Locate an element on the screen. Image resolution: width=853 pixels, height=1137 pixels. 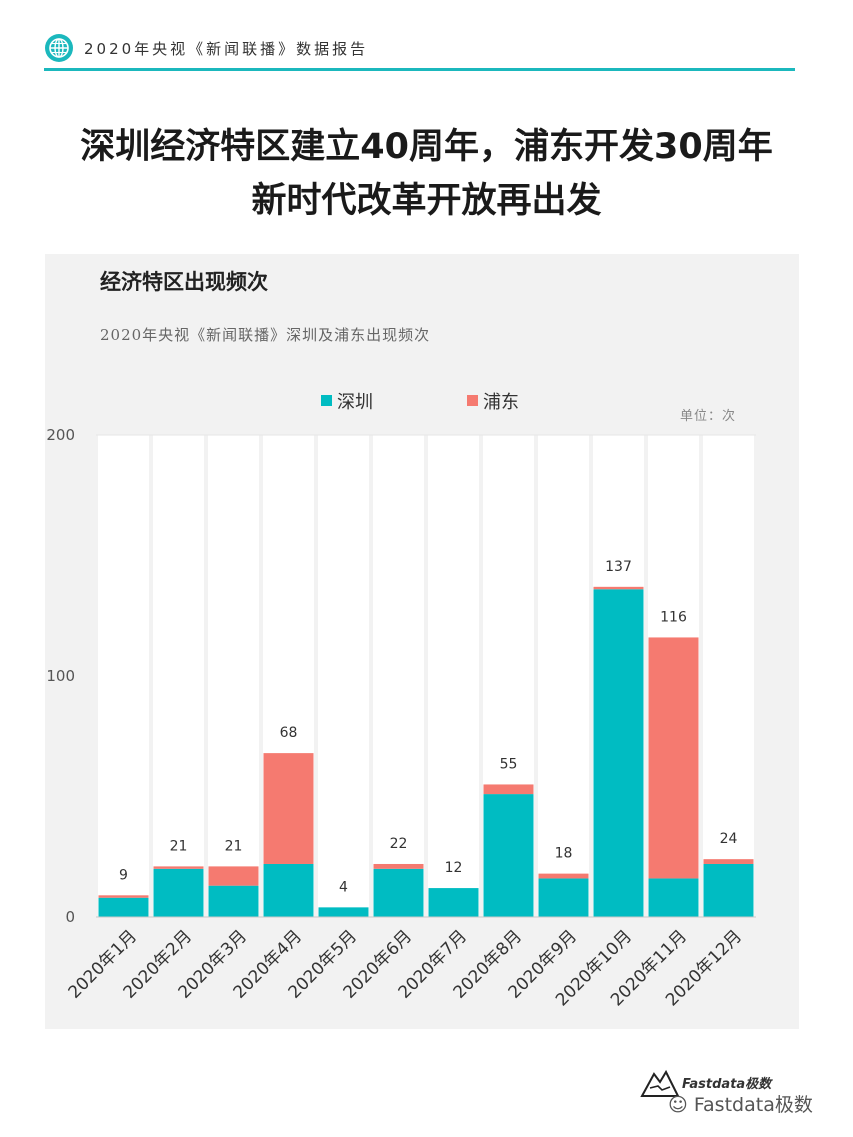
legend-swatch-shenzhen is located at coordinates (326, 400).